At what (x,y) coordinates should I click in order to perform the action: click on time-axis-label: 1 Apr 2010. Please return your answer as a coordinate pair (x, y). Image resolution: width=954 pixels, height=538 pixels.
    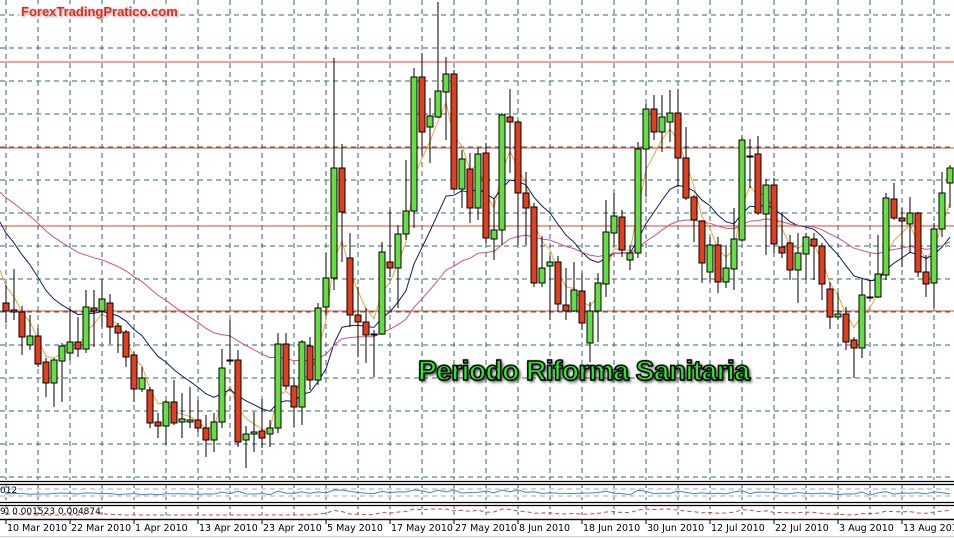
    Looking at the image, I should click on (161, 528).